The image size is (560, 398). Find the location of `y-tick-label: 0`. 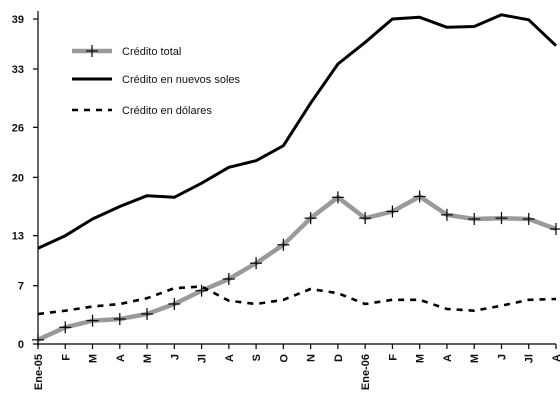

y-tick-label: 0 is located at coordinates (21, 345).